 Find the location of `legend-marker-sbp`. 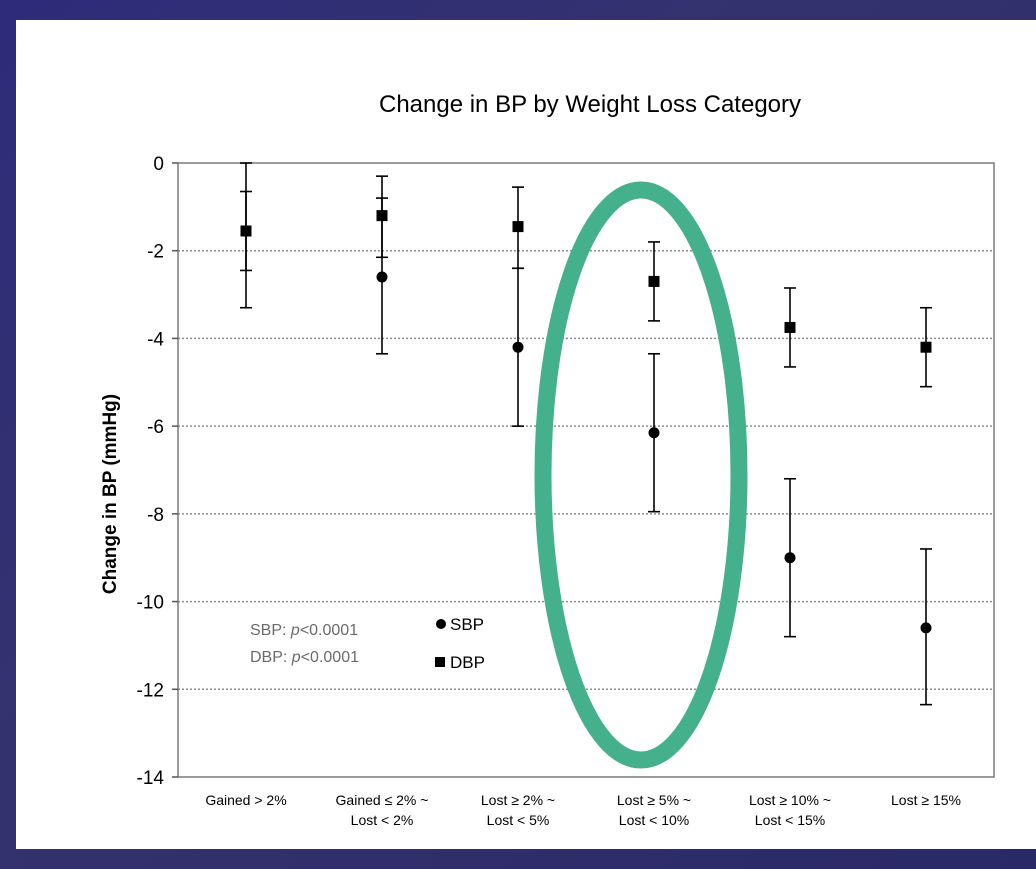

legend-marker-sbp is located at coordinates (441, 624).